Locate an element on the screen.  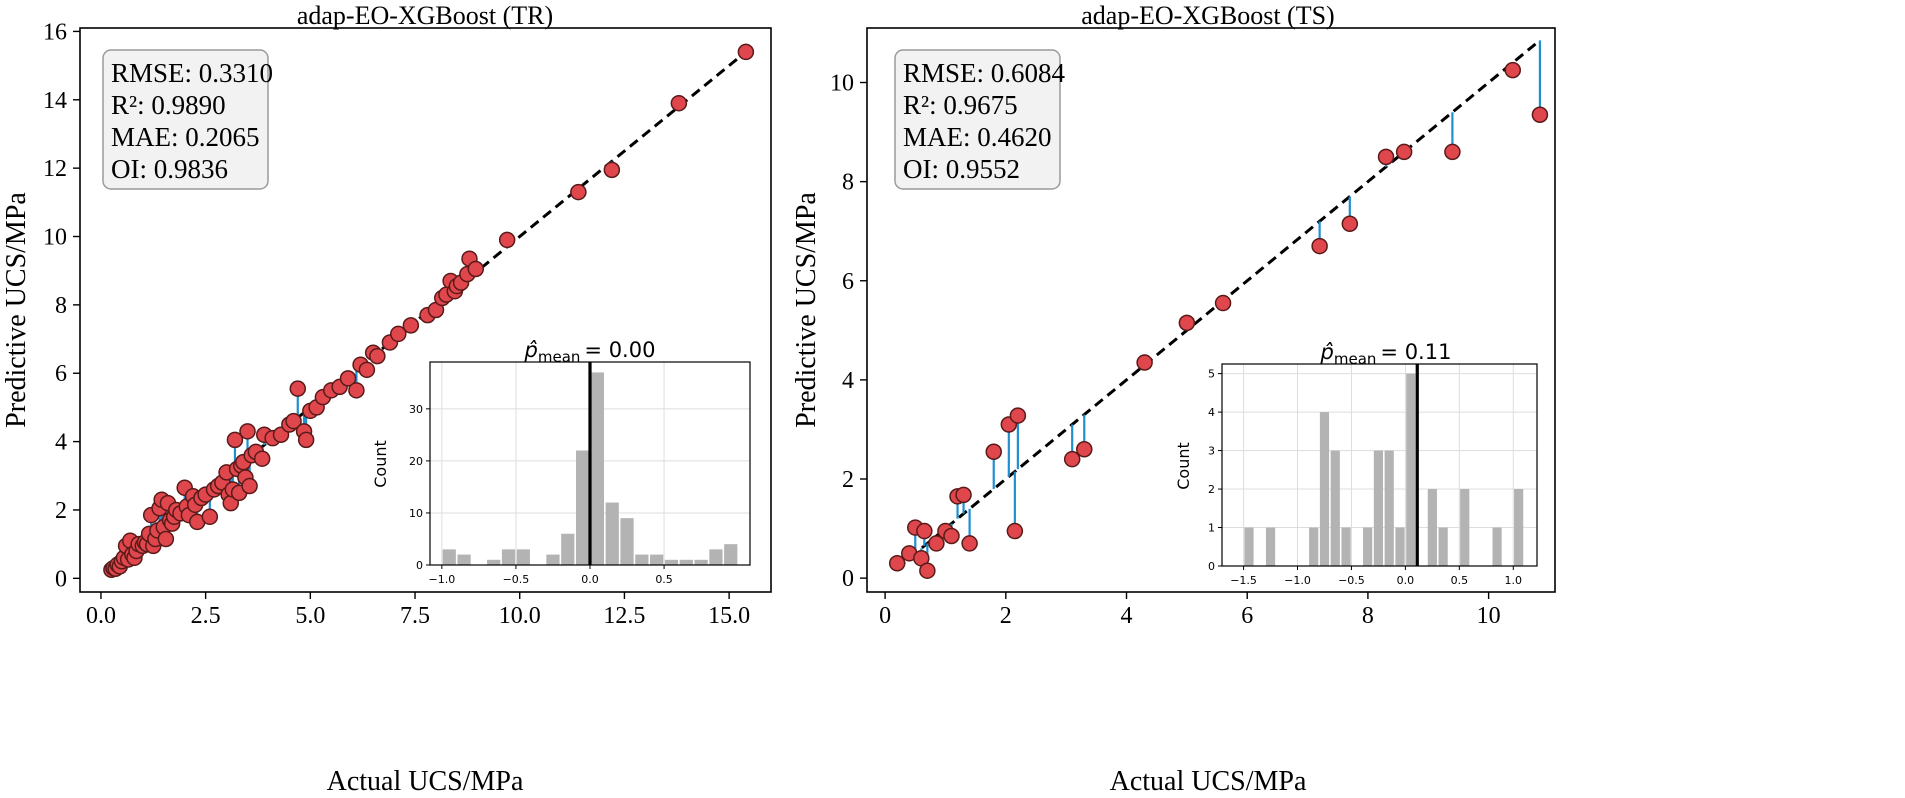
x-tick-label: 0 is located at coordinates (885, 616).